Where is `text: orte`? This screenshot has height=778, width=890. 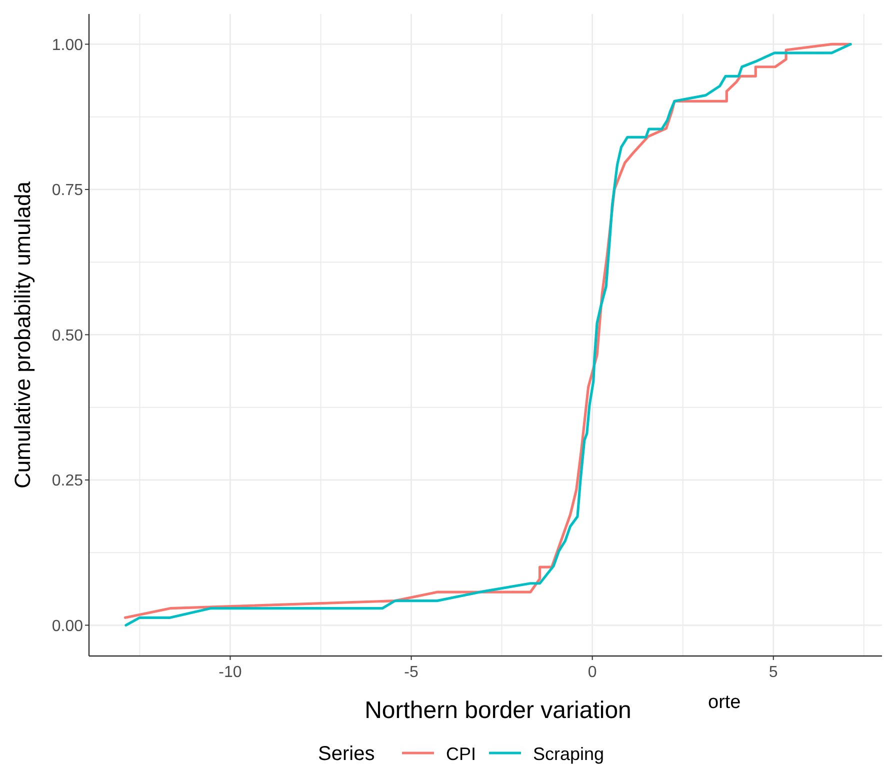
text: orte is located at coordinates (724, 702).